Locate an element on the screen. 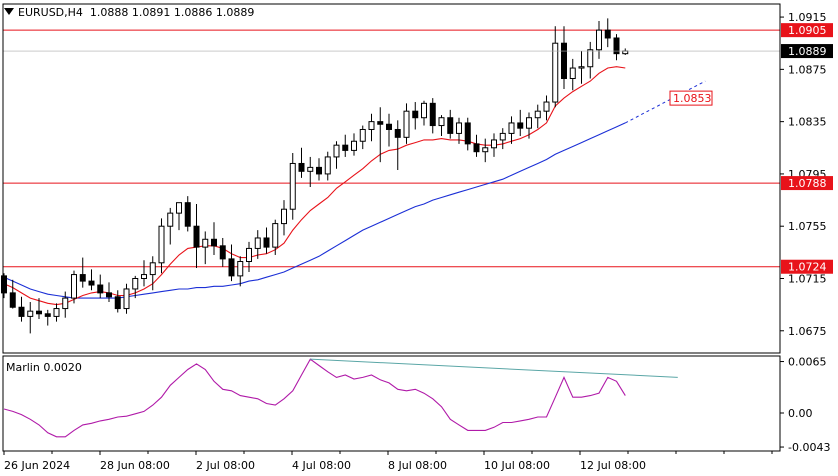 The image size is (838, 476). price-tick-label: 1.0915 is located at coordinates (807, 17).